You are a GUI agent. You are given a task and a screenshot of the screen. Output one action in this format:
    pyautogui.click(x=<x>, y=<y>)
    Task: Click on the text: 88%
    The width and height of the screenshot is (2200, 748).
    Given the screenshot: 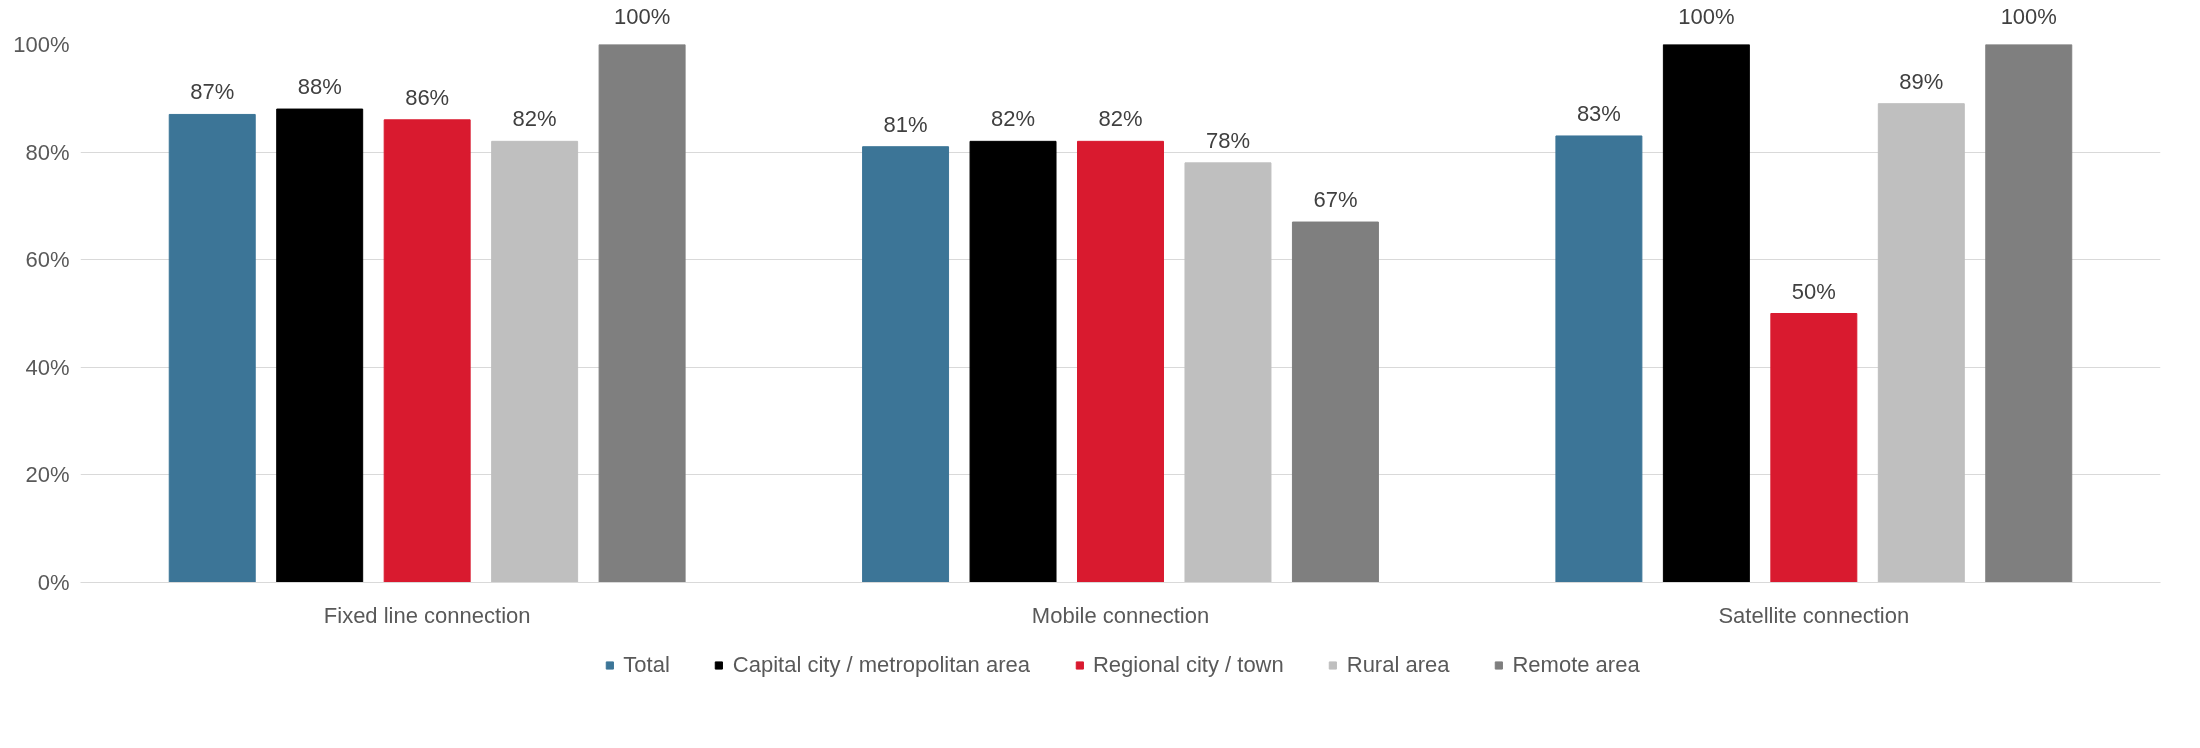 What is the action you would take?
    pyautogui.click(x=319, y=87)
    